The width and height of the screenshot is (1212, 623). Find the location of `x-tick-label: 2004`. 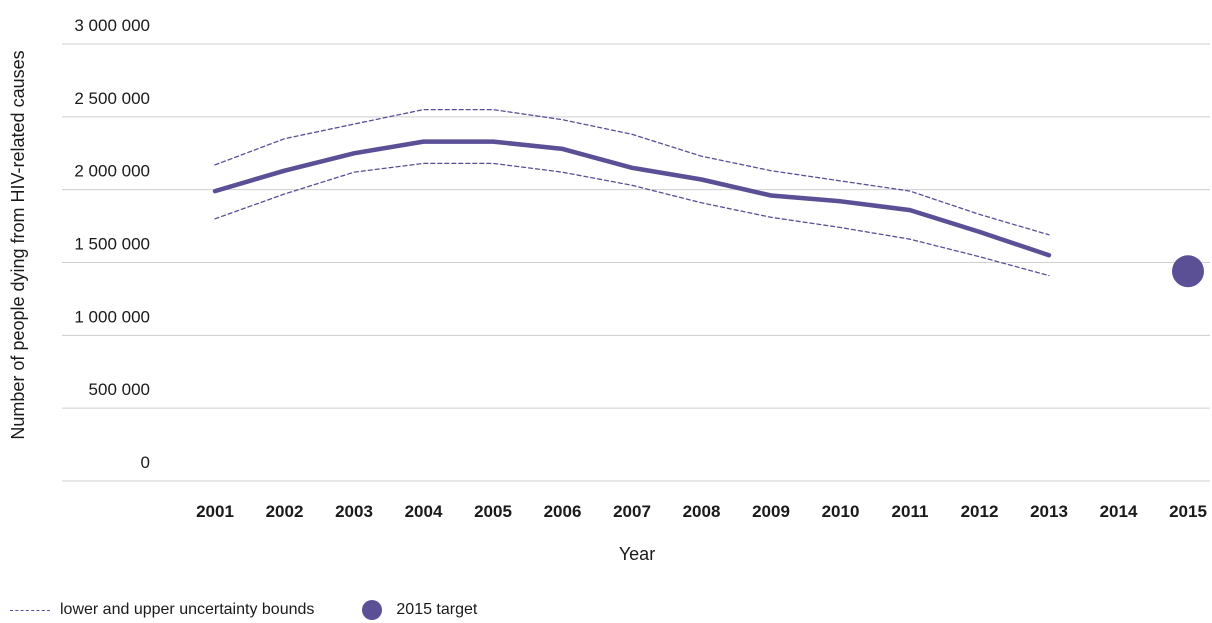

x-tick-label: 2004 is located at coordinates (424, 511).